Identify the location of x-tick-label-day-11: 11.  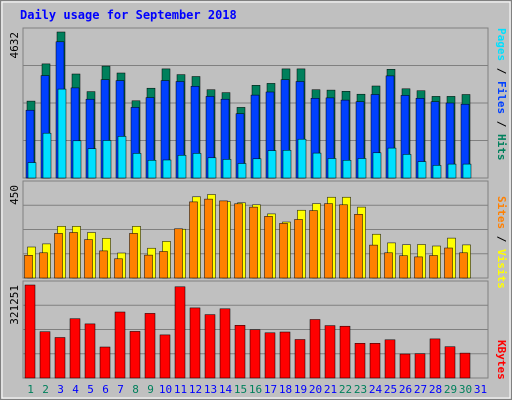
(180, 389).